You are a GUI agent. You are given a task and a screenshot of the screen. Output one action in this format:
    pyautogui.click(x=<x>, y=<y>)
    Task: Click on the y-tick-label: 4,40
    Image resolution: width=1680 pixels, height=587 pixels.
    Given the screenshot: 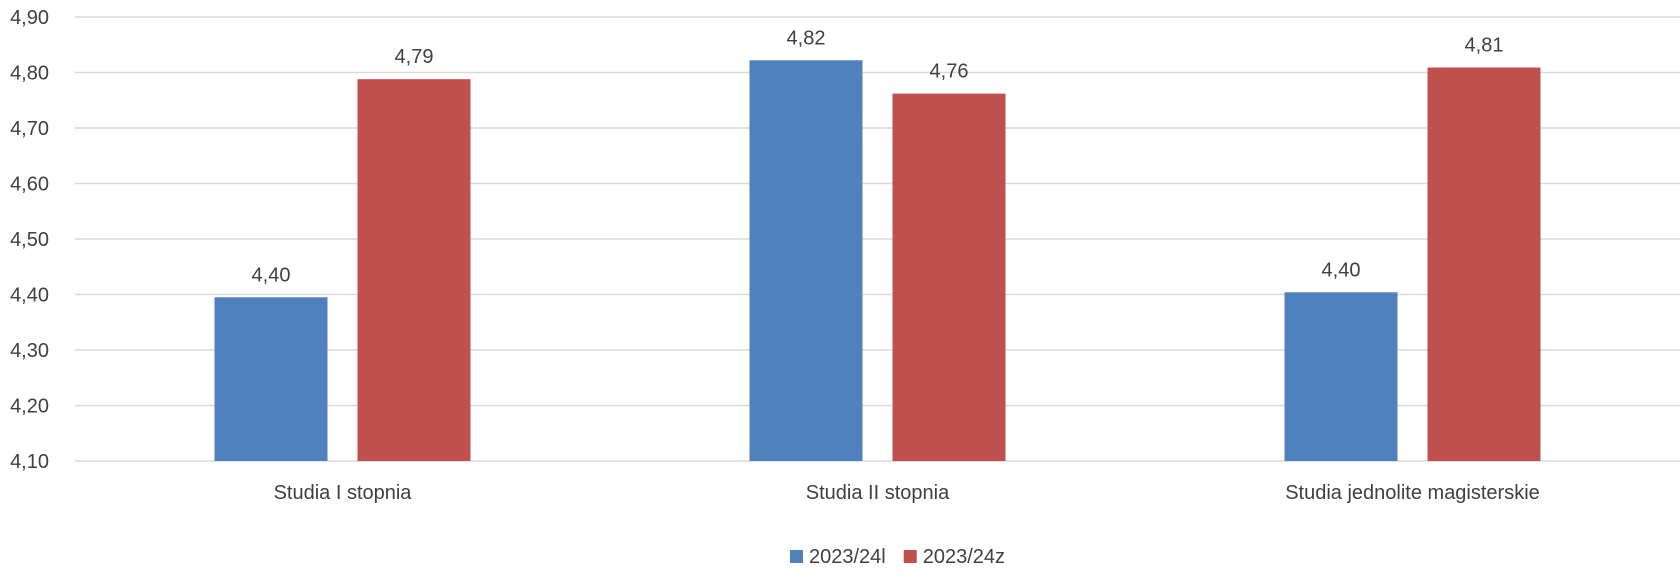 What is the action you would take?
    pyautogui.click(x=29, y=296)
    